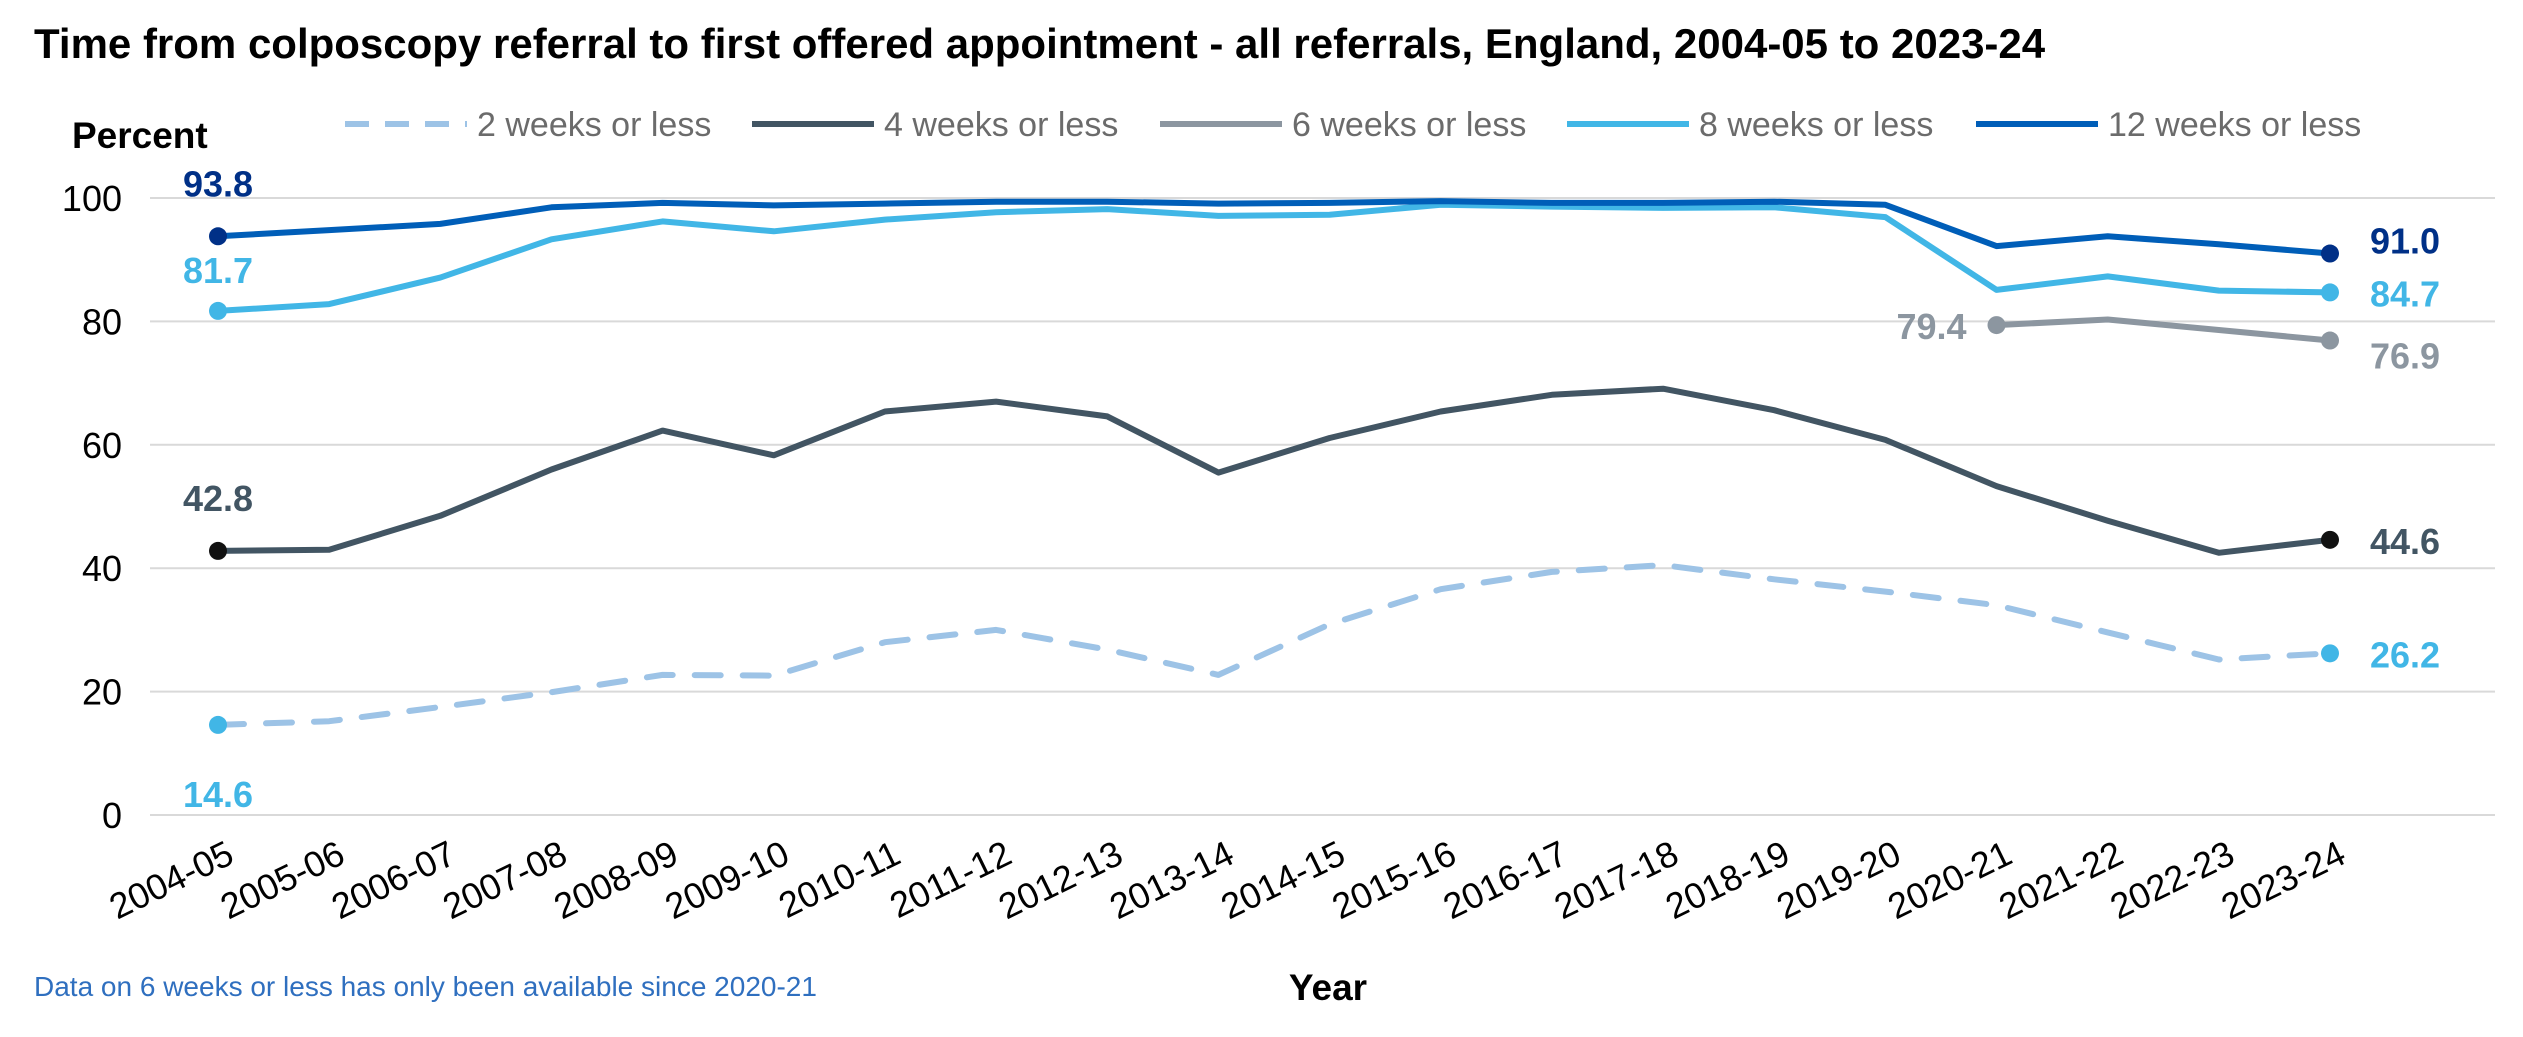  I want to click on x-tick-label: 2011-12, so click(950, 879).